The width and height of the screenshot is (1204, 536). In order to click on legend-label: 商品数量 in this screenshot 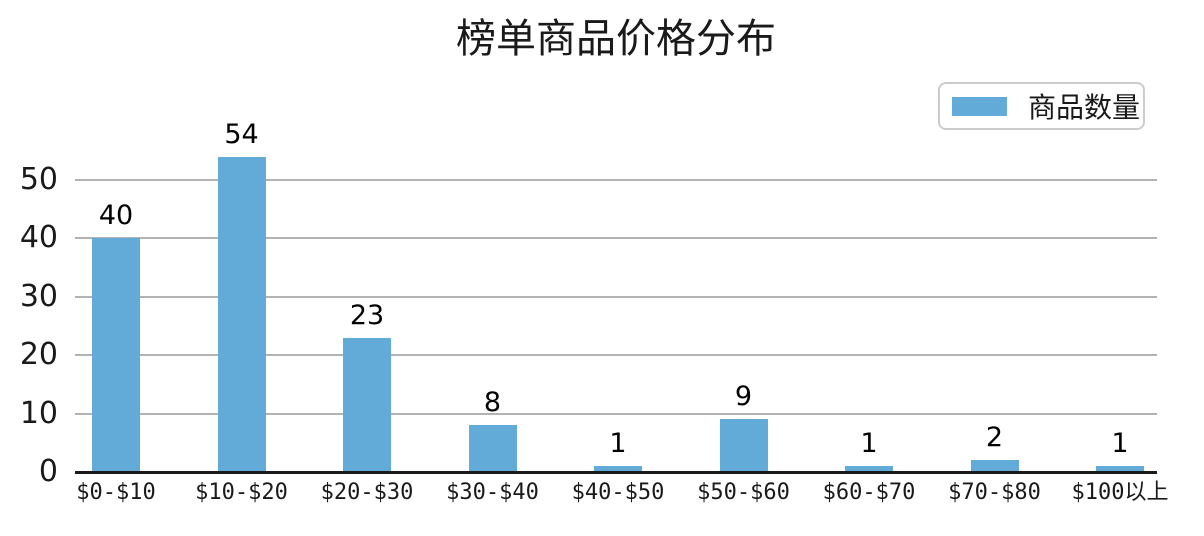, I will do `click(1084, 107)`.